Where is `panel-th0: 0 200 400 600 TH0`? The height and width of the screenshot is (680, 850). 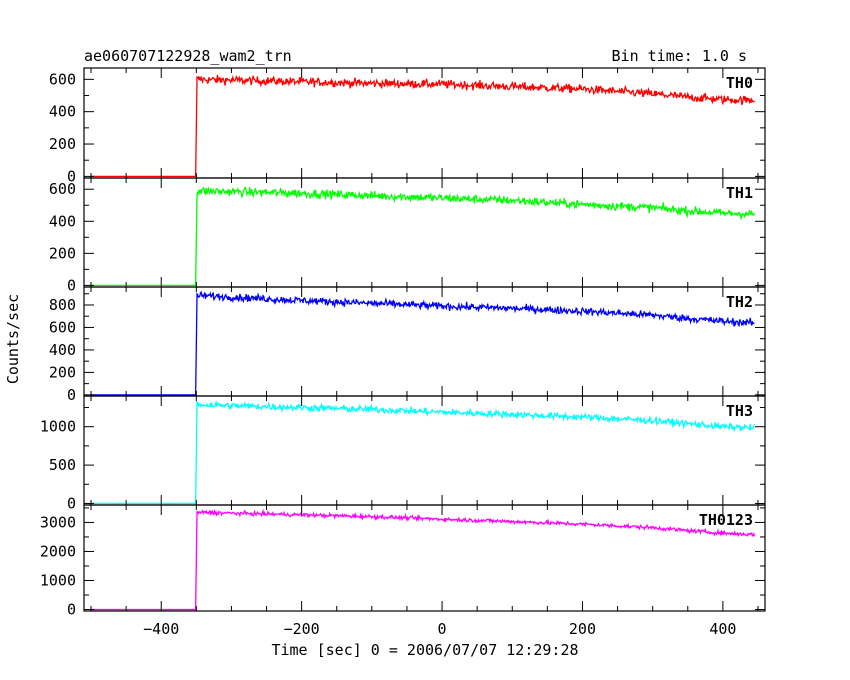
panel-th0: 0 200 400 600 TH0 is located at coordinates (407, 126).